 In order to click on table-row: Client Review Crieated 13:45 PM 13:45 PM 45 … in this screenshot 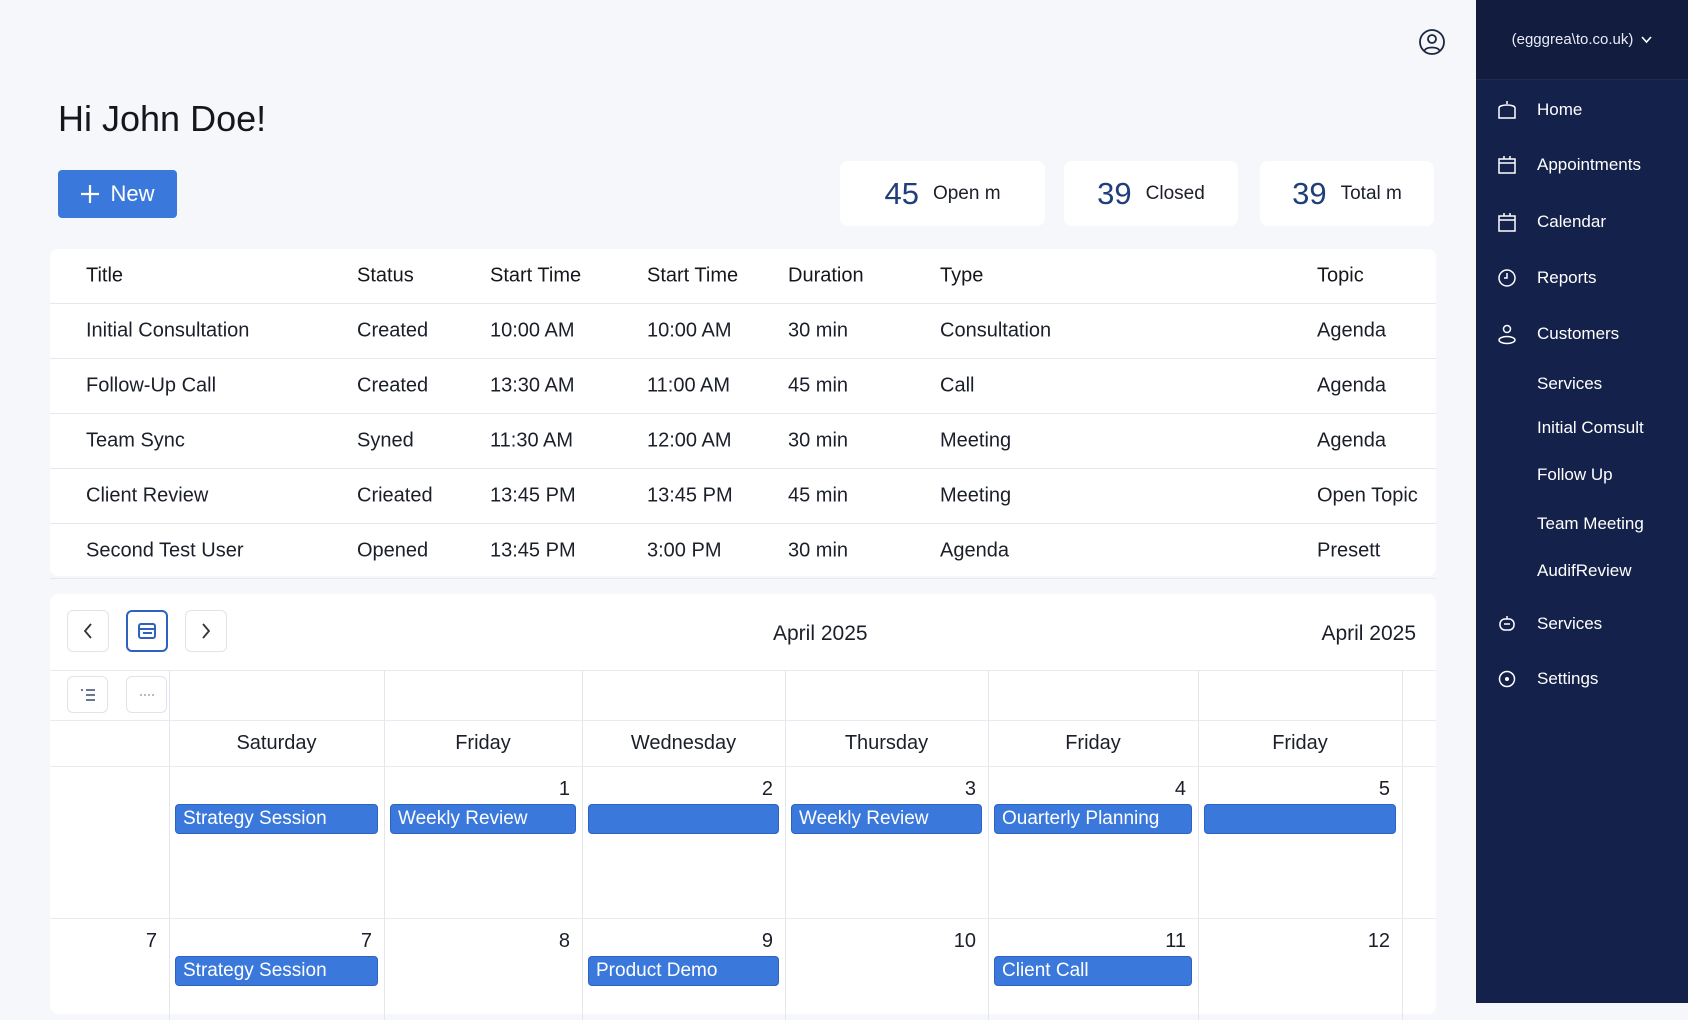, I will do `click(743, 496)`.